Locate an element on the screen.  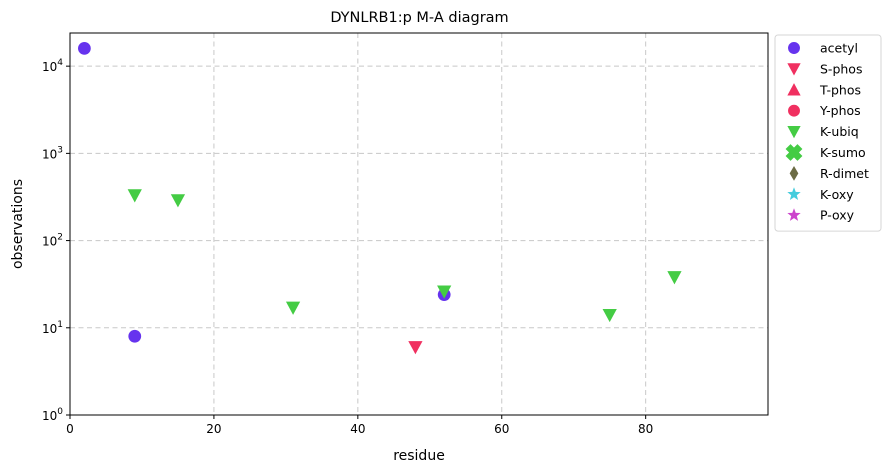
legend-marker-k-oxy is located at coordinates (794, 193).